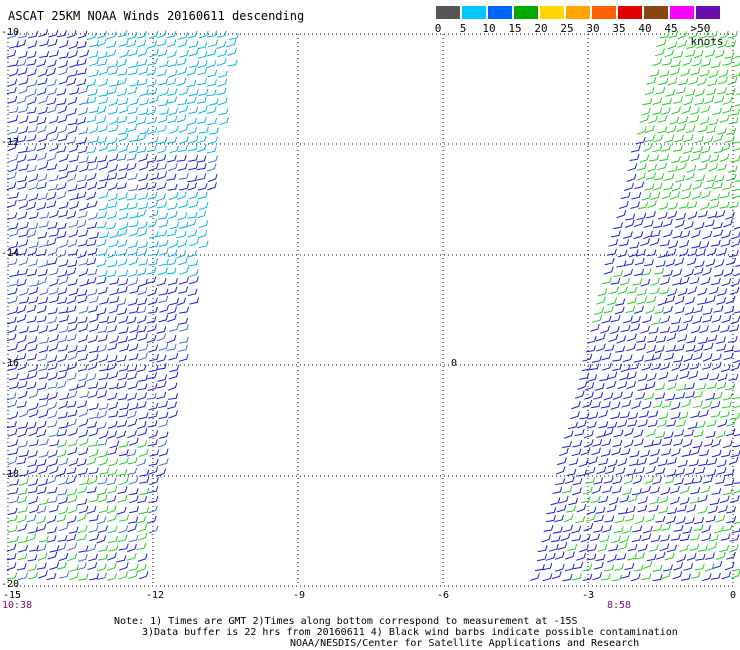 This screenshot has height=650, width=740. I want to click on legend-label: 35, so click(619, 28).